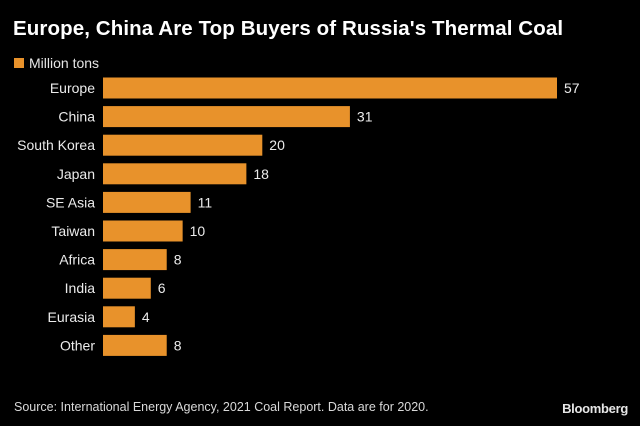 This screenshot has height=426, width=640. I want to click on bar-europe, so click(330, 88).